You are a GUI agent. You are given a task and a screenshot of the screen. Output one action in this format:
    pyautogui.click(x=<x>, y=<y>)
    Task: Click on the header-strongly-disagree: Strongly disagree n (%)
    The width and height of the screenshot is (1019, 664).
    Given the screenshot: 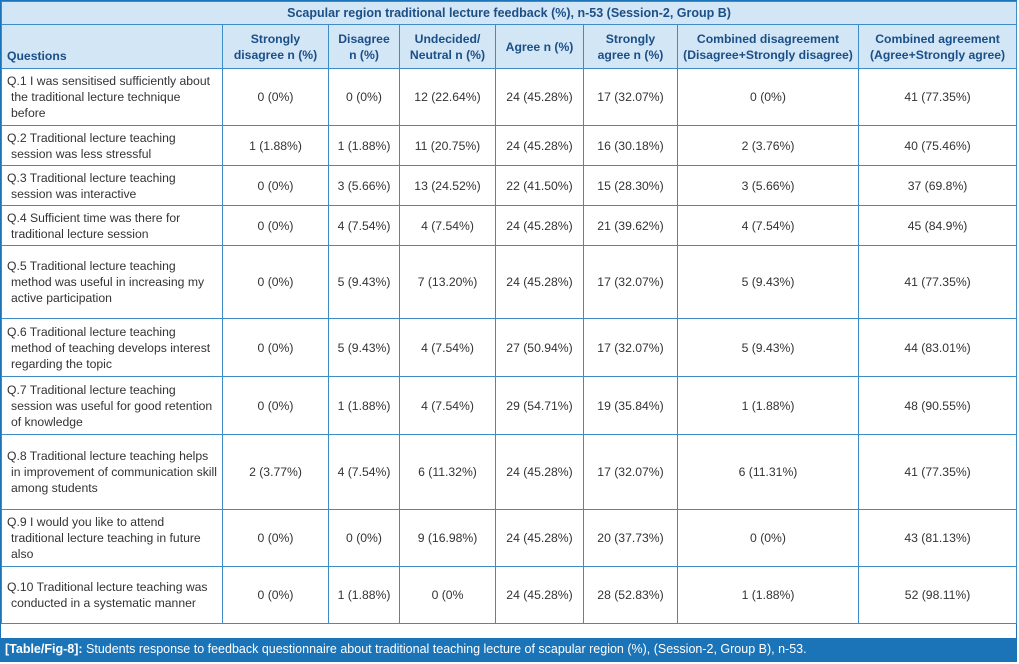 What is the action you would take?
    pyautogui.click(x=275, y=46)
    